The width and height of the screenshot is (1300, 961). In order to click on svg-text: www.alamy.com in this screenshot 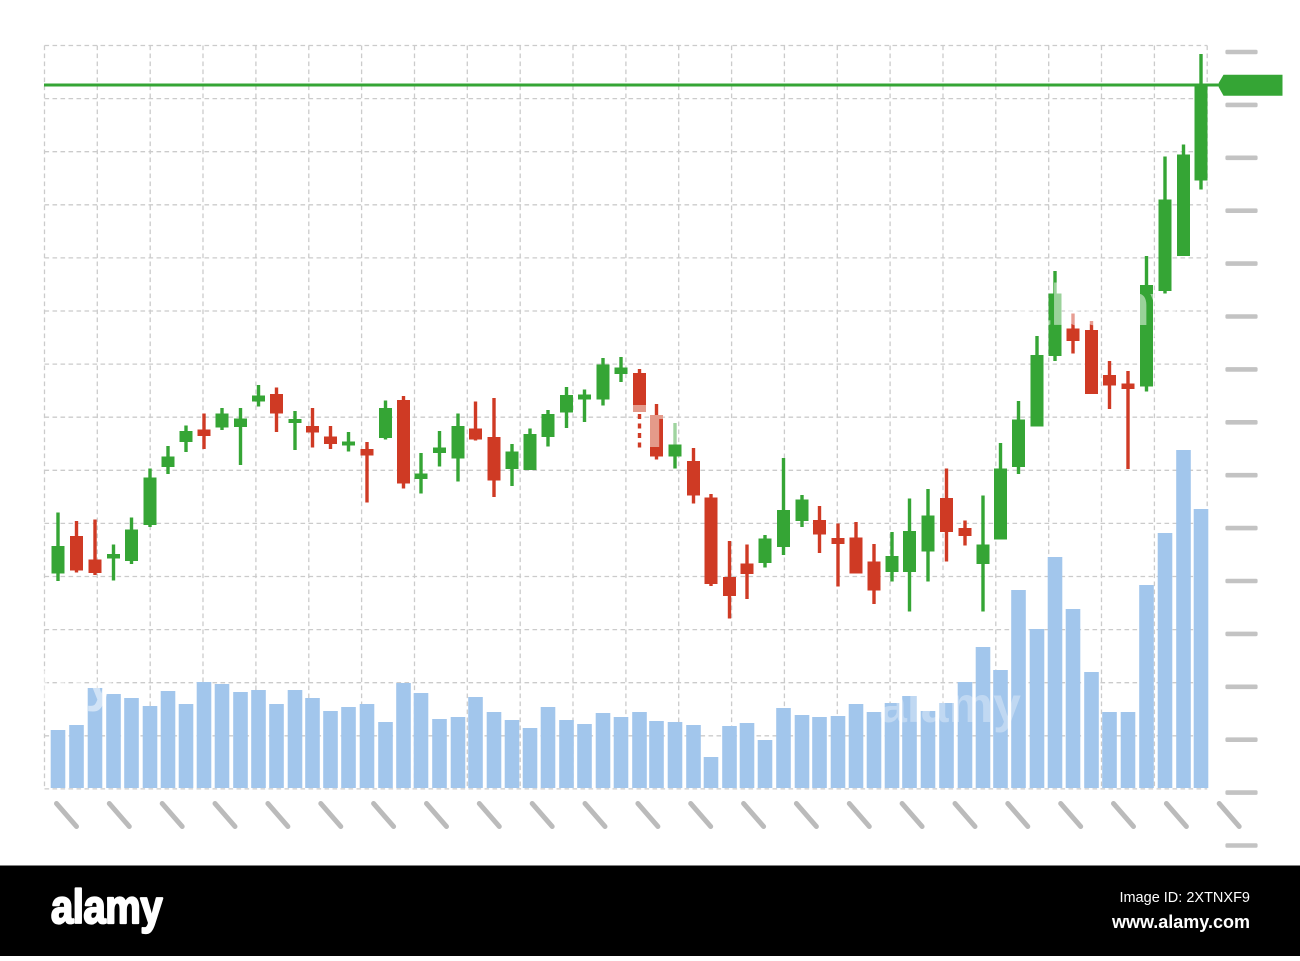, I will do `click(1180, 922)`.